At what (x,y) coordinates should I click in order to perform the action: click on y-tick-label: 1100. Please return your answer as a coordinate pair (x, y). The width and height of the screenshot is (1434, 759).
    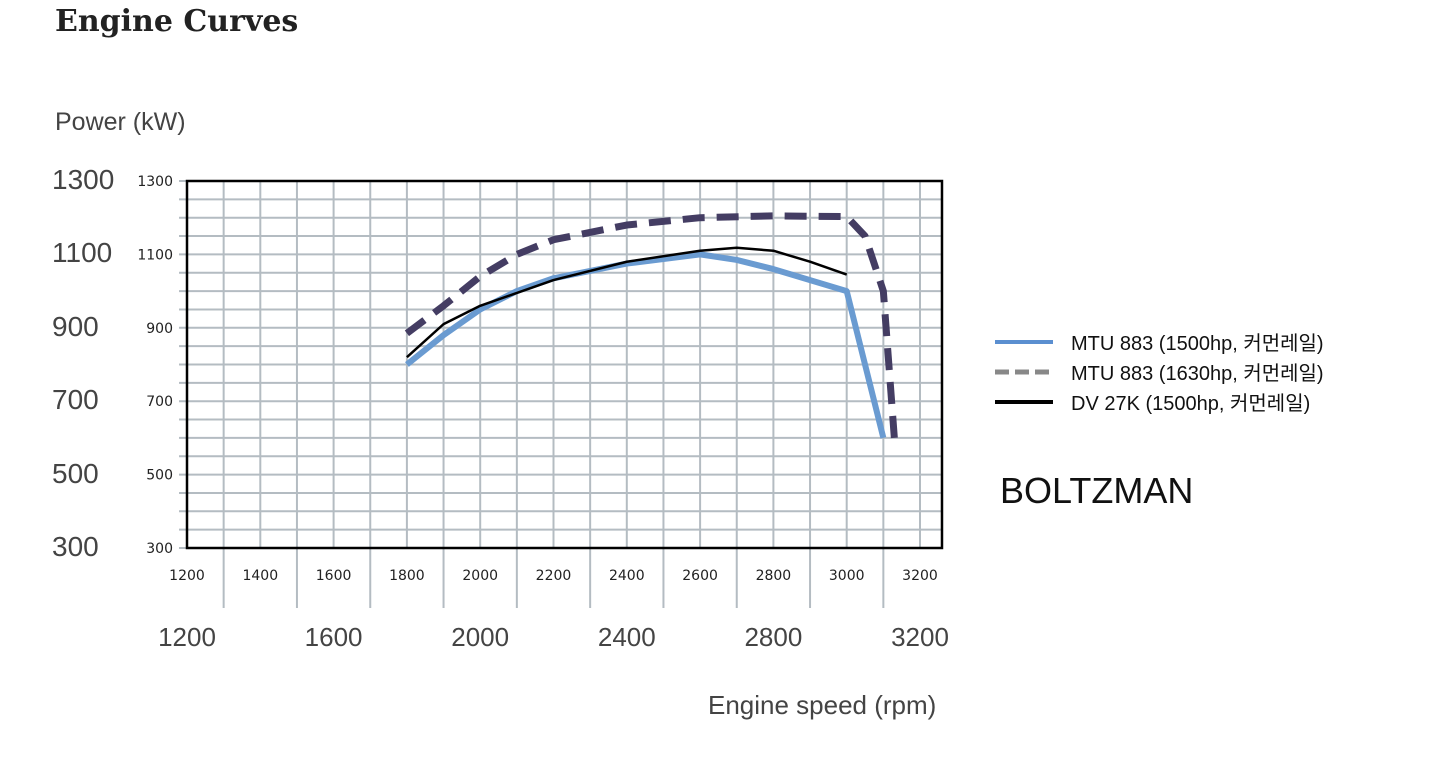
    Looking at the image, I should click on (155, 255).